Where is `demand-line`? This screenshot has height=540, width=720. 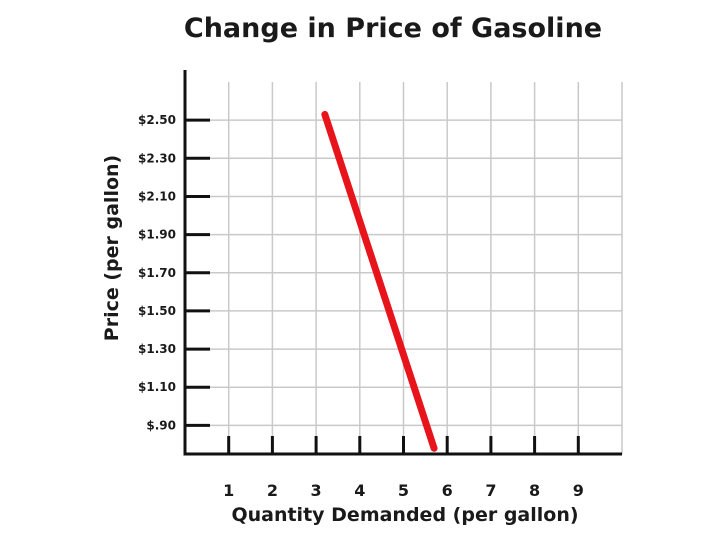 demand-line is located at coordinates (379, 281).